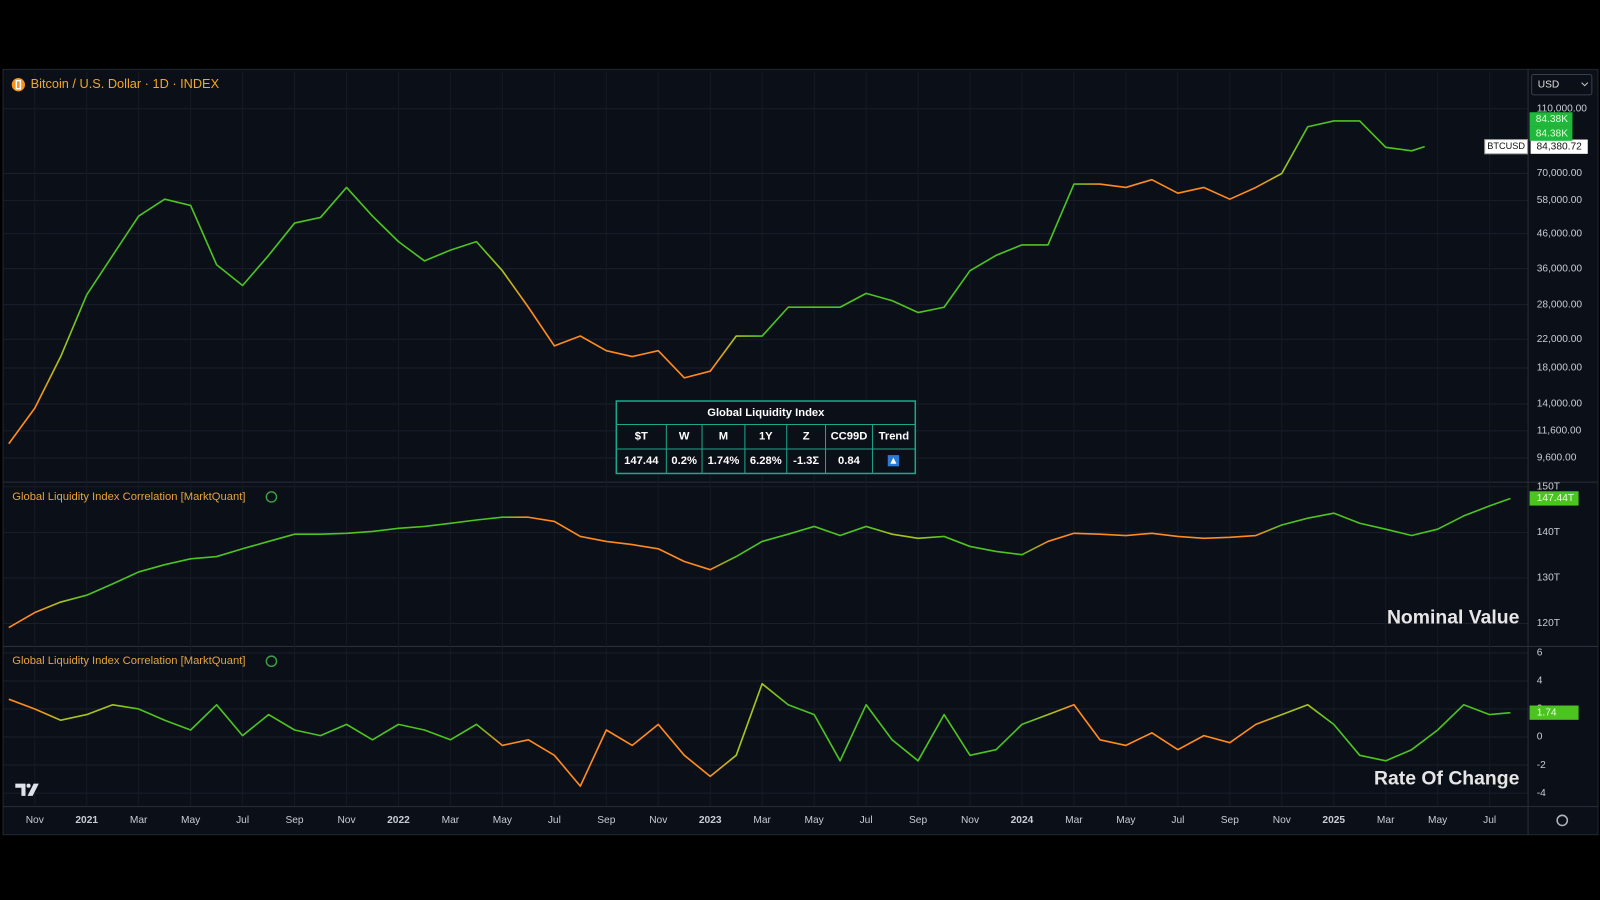 The image size is (1600, 900). Describe the element at coordinates (710, 820) in the screenshot. I see `x-tick-label: 2023` at that location.